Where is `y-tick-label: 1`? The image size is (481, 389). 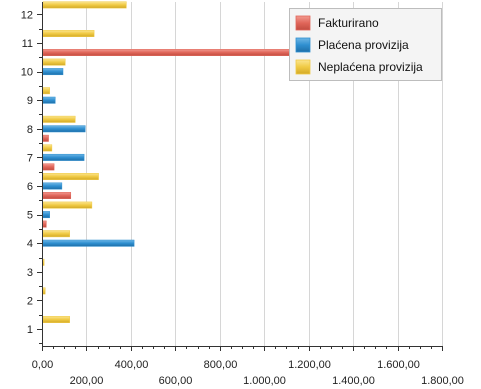 y-tick-label: 1 is located at coordinates (30, 330).